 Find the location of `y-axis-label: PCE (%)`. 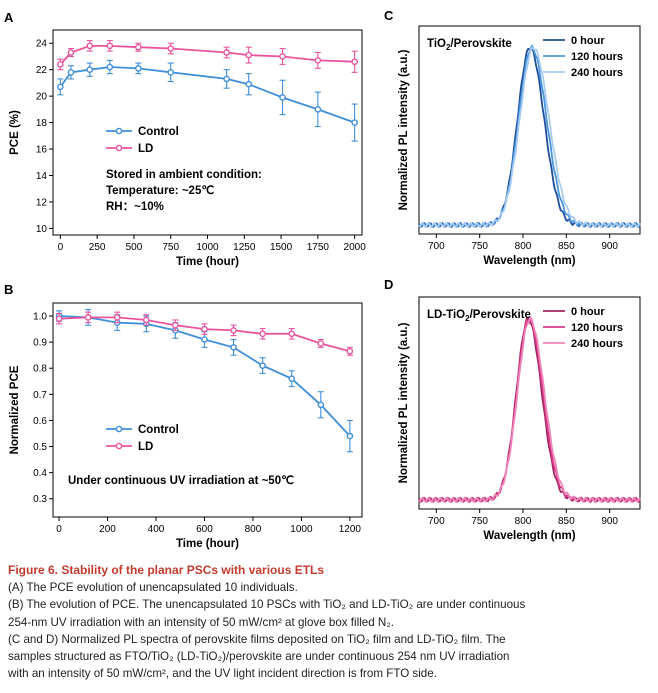

y-axis-label: PCE (%) is located at coordinates (15, 132).